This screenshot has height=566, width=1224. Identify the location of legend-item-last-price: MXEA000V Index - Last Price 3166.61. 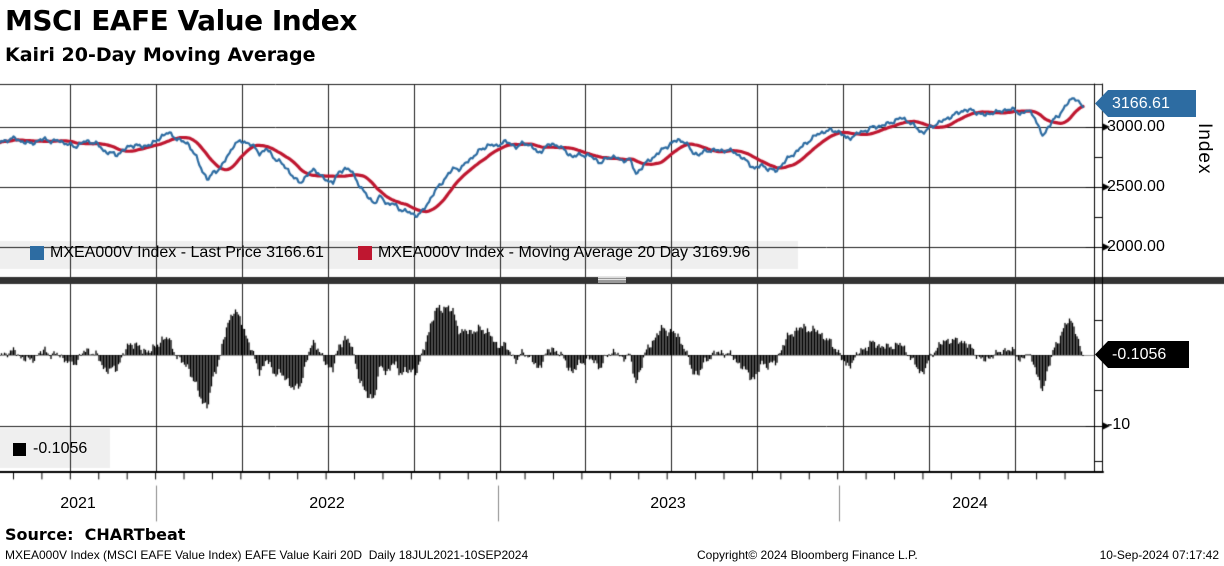
(177, 253).